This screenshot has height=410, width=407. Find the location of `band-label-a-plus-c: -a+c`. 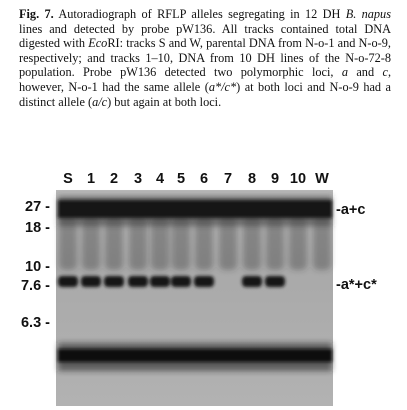

band-label-a-plus-c: -a+c is located at coordinates (350, 210).